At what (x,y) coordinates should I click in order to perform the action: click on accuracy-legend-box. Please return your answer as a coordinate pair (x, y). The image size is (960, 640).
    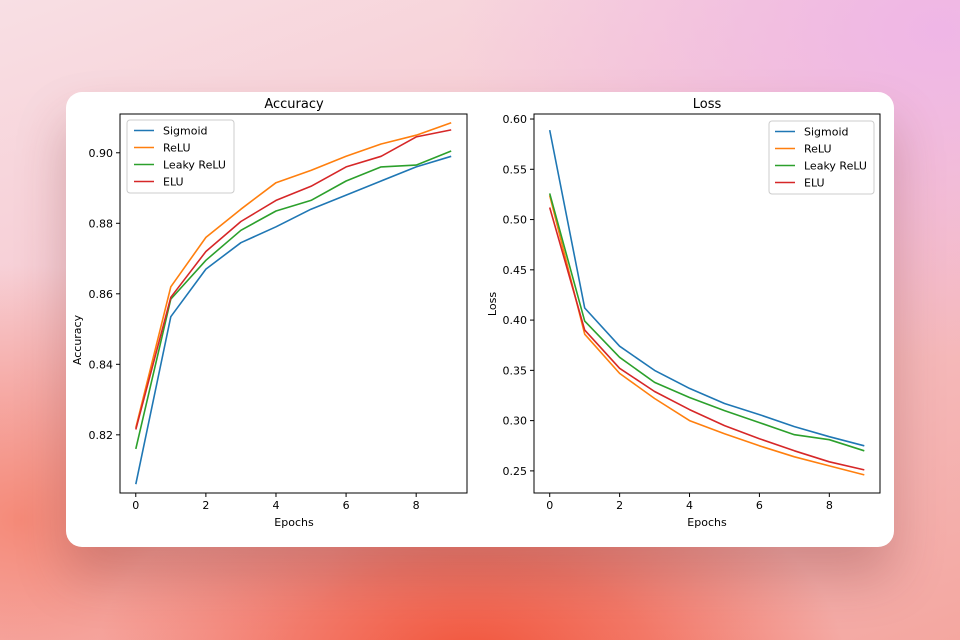
    Looking at the image, I should click on (180, 156).